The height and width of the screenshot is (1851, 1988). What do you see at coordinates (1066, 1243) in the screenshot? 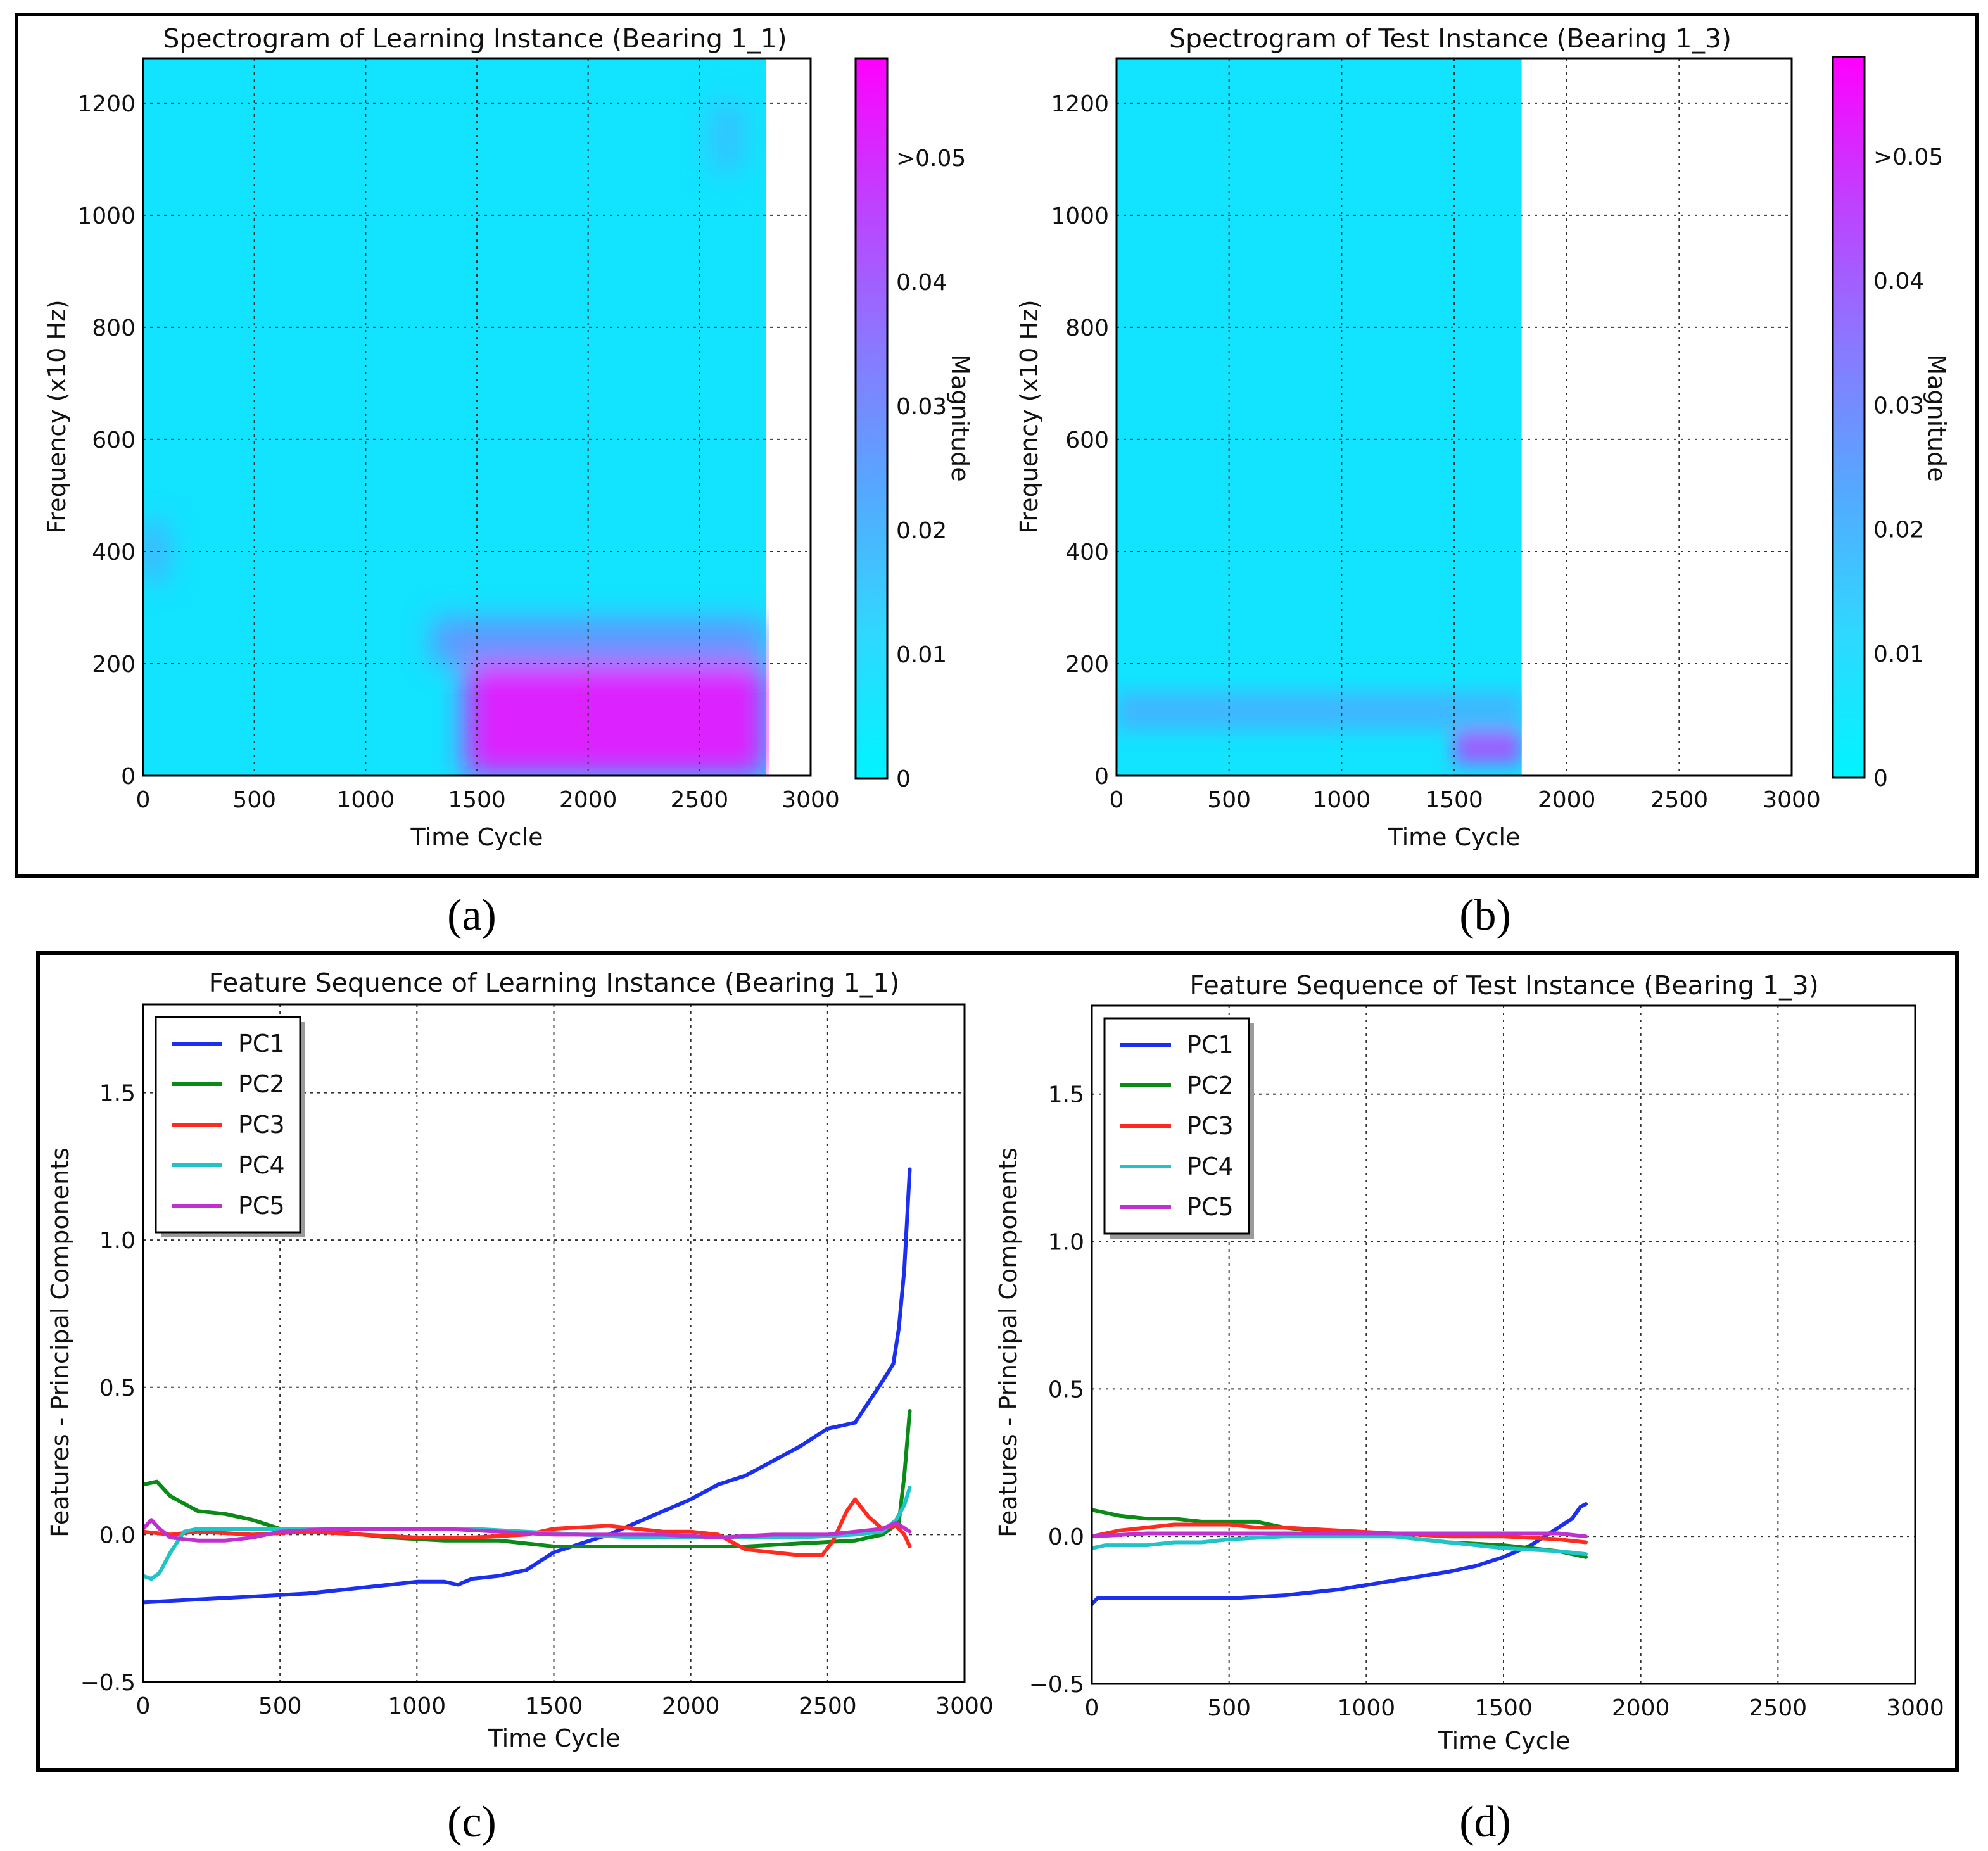
I see `chart-d-ytick-label: 1.0` at bounding box center [1066, 1243].